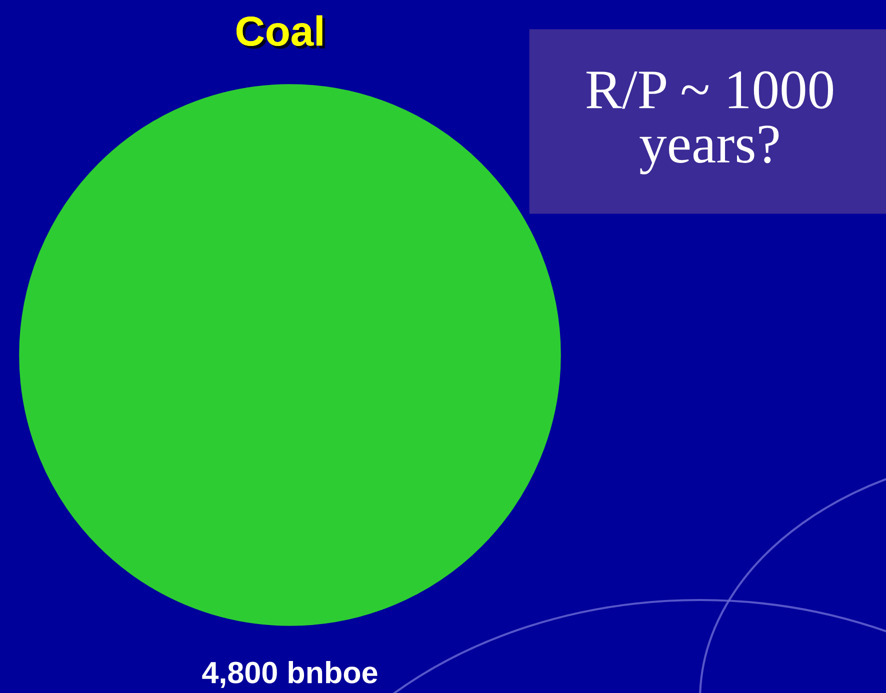 Image resolution: width=886 pixels, height=693 pixels. I want to click on category-label: Coal, so click(280, 32).